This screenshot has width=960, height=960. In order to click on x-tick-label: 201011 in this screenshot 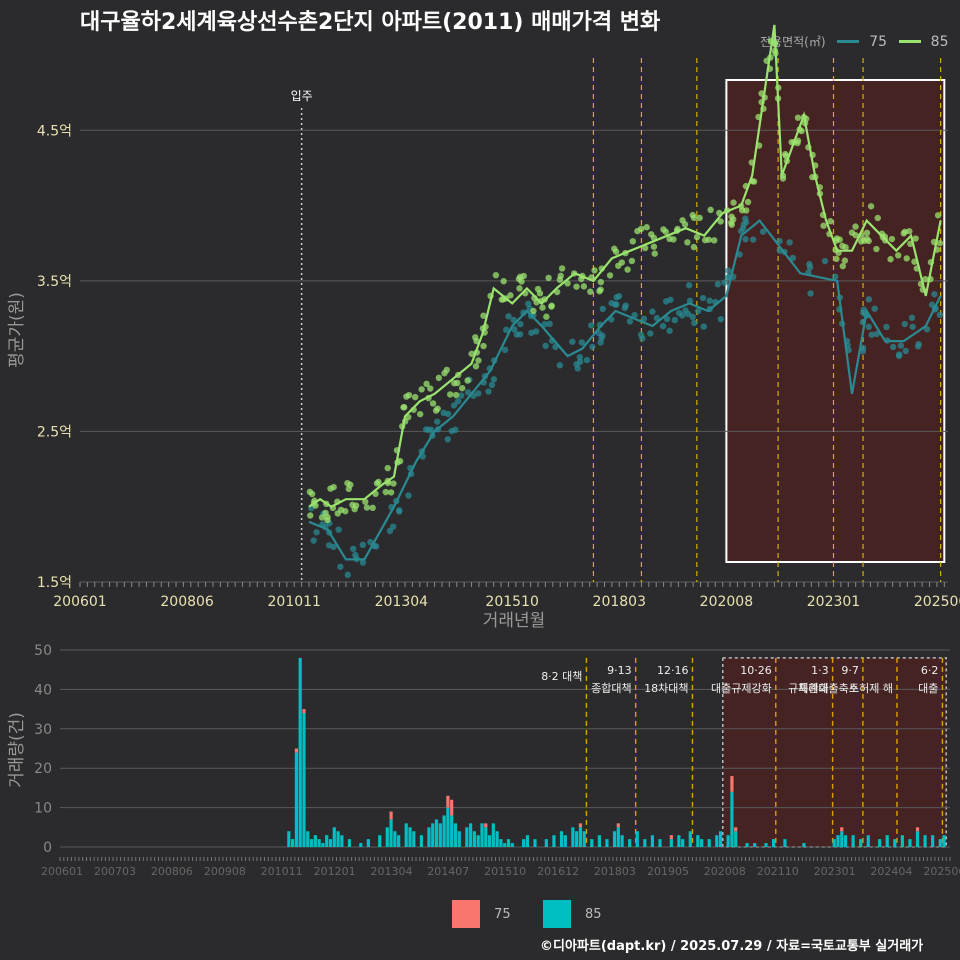, I will do `click(294, 602)`.